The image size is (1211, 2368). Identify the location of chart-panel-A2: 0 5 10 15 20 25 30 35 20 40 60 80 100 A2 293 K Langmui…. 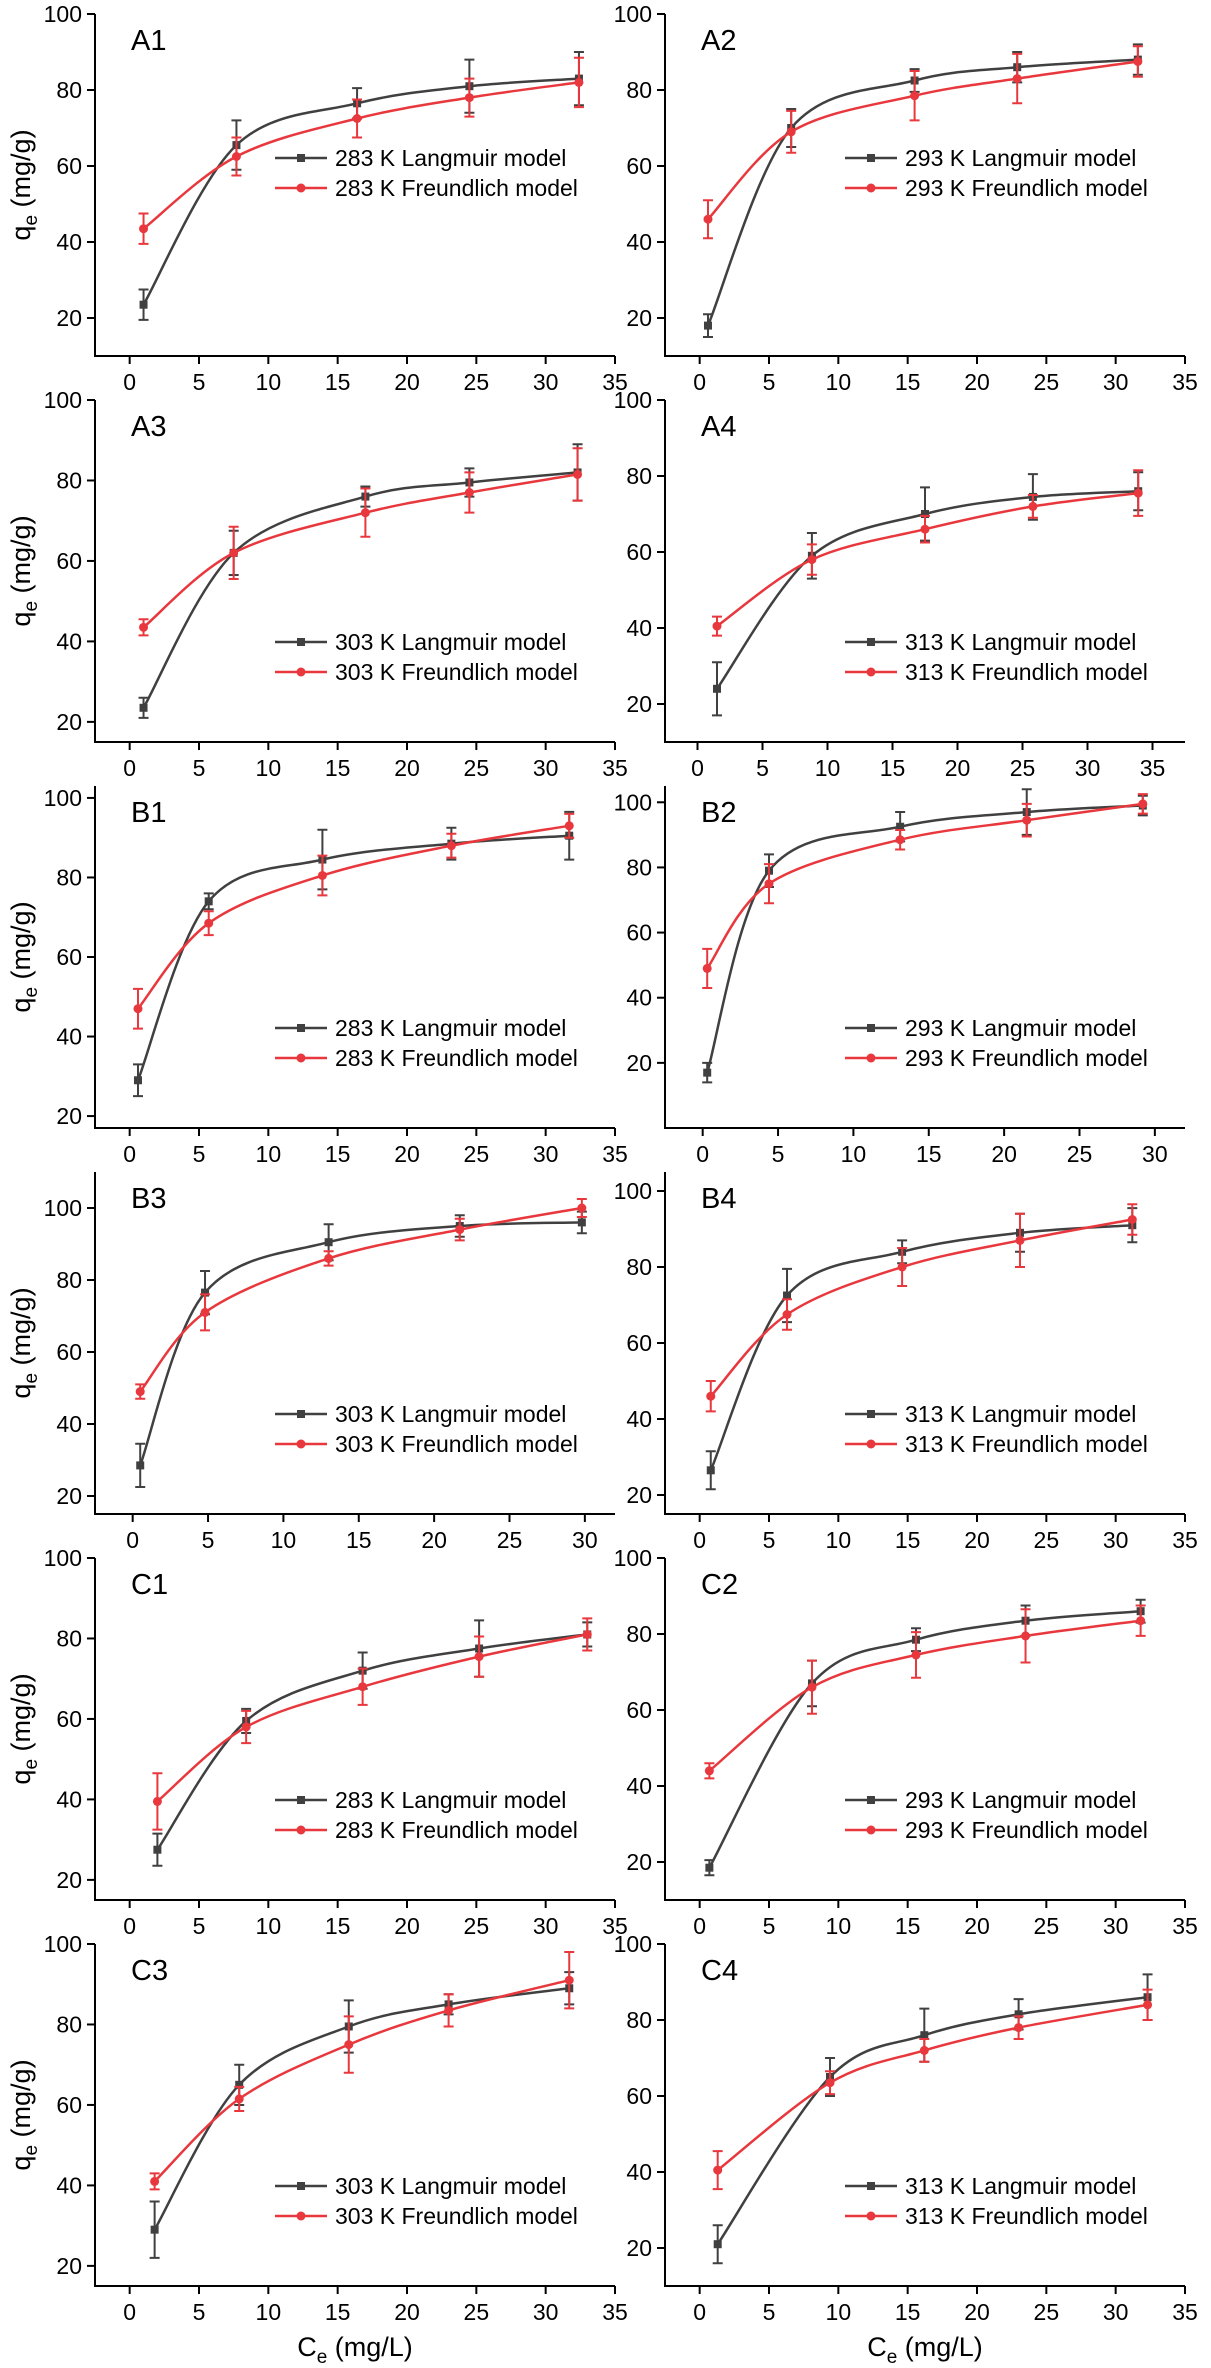
(906, 198).